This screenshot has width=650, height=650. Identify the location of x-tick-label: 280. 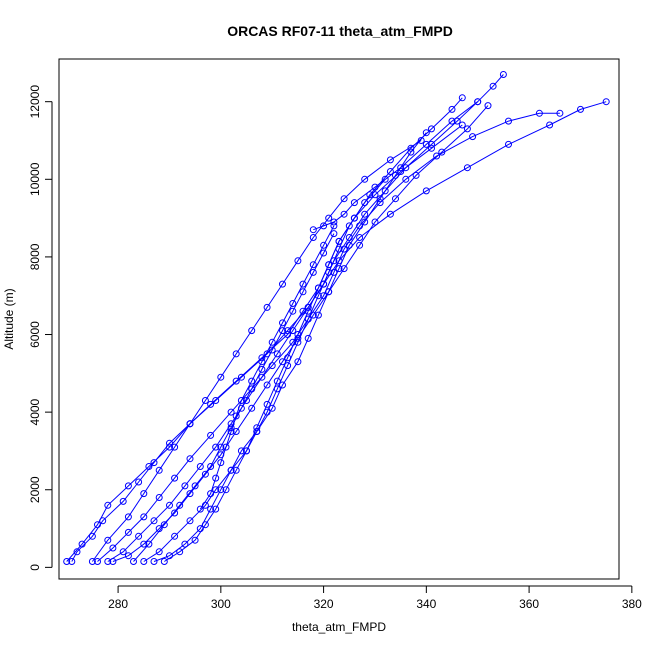
(118, 604).